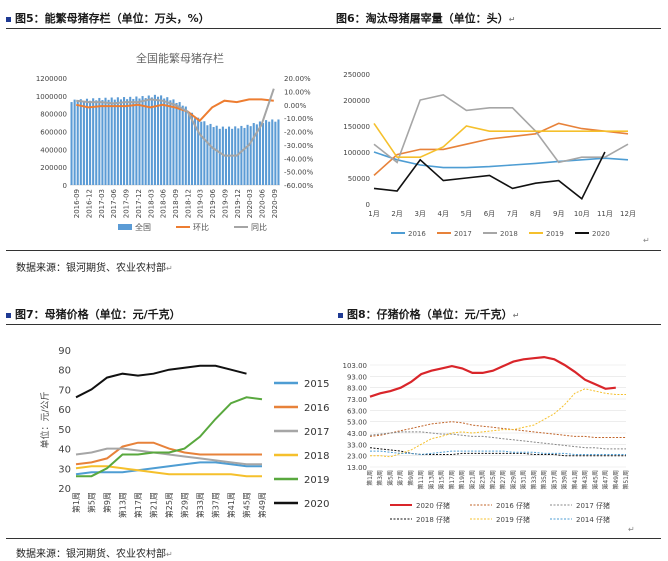 The image size is (668, 561). What do you see at coordinates (421, 480) in the screenshot?
I see `x-tick-label: 第11周` at bounding box center [421, 480].